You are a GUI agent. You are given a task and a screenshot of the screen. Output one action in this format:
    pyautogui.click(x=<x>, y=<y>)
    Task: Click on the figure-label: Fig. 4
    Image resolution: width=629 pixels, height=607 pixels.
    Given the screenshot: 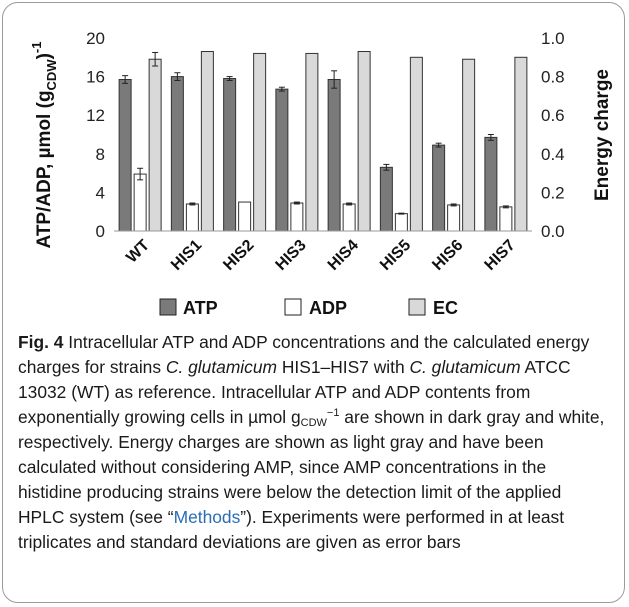 What is the action you would take?
    pyautogui.click(x=41, y=342)
    